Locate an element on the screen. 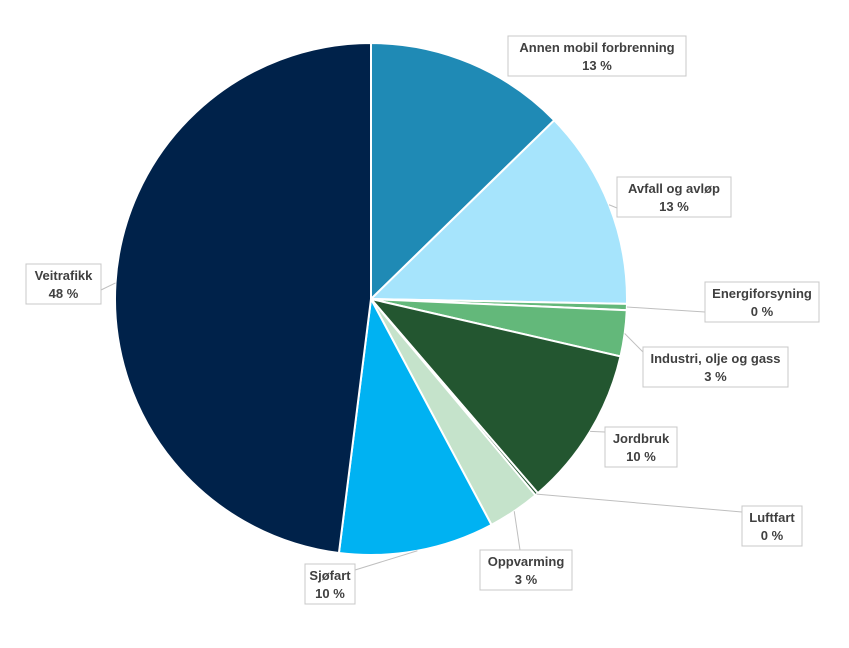 The height and width of the screenshot is (648, 849). leader-line-veitrafikk is located at coordinates (108, 286).